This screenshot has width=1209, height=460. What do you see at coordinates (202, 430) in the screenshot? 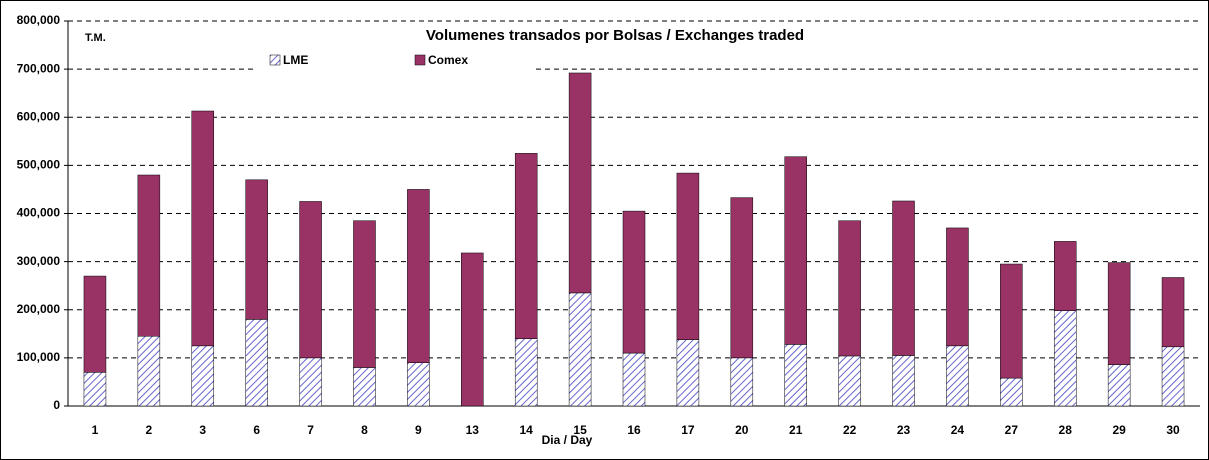
I see `x-tick-label: 3` at bounding box center [202, 430].